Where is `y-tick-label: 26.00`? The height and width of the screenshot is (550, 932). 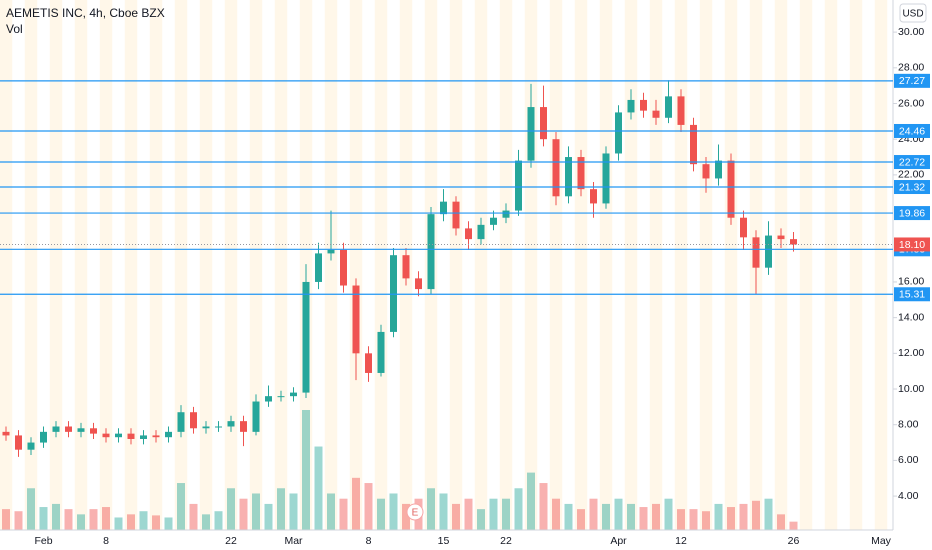 y-tick-label: 26.00 is located at coordinates (911, 103).